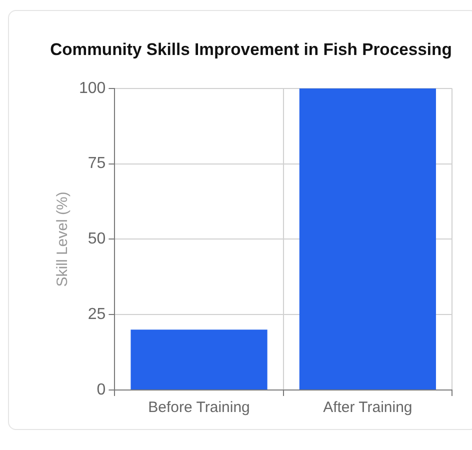 Image resolution: width=472 pixels, height=450 pixels. I want to click on chart-title: Community Skills Improvement in Fish Processing, so click(251, 49).